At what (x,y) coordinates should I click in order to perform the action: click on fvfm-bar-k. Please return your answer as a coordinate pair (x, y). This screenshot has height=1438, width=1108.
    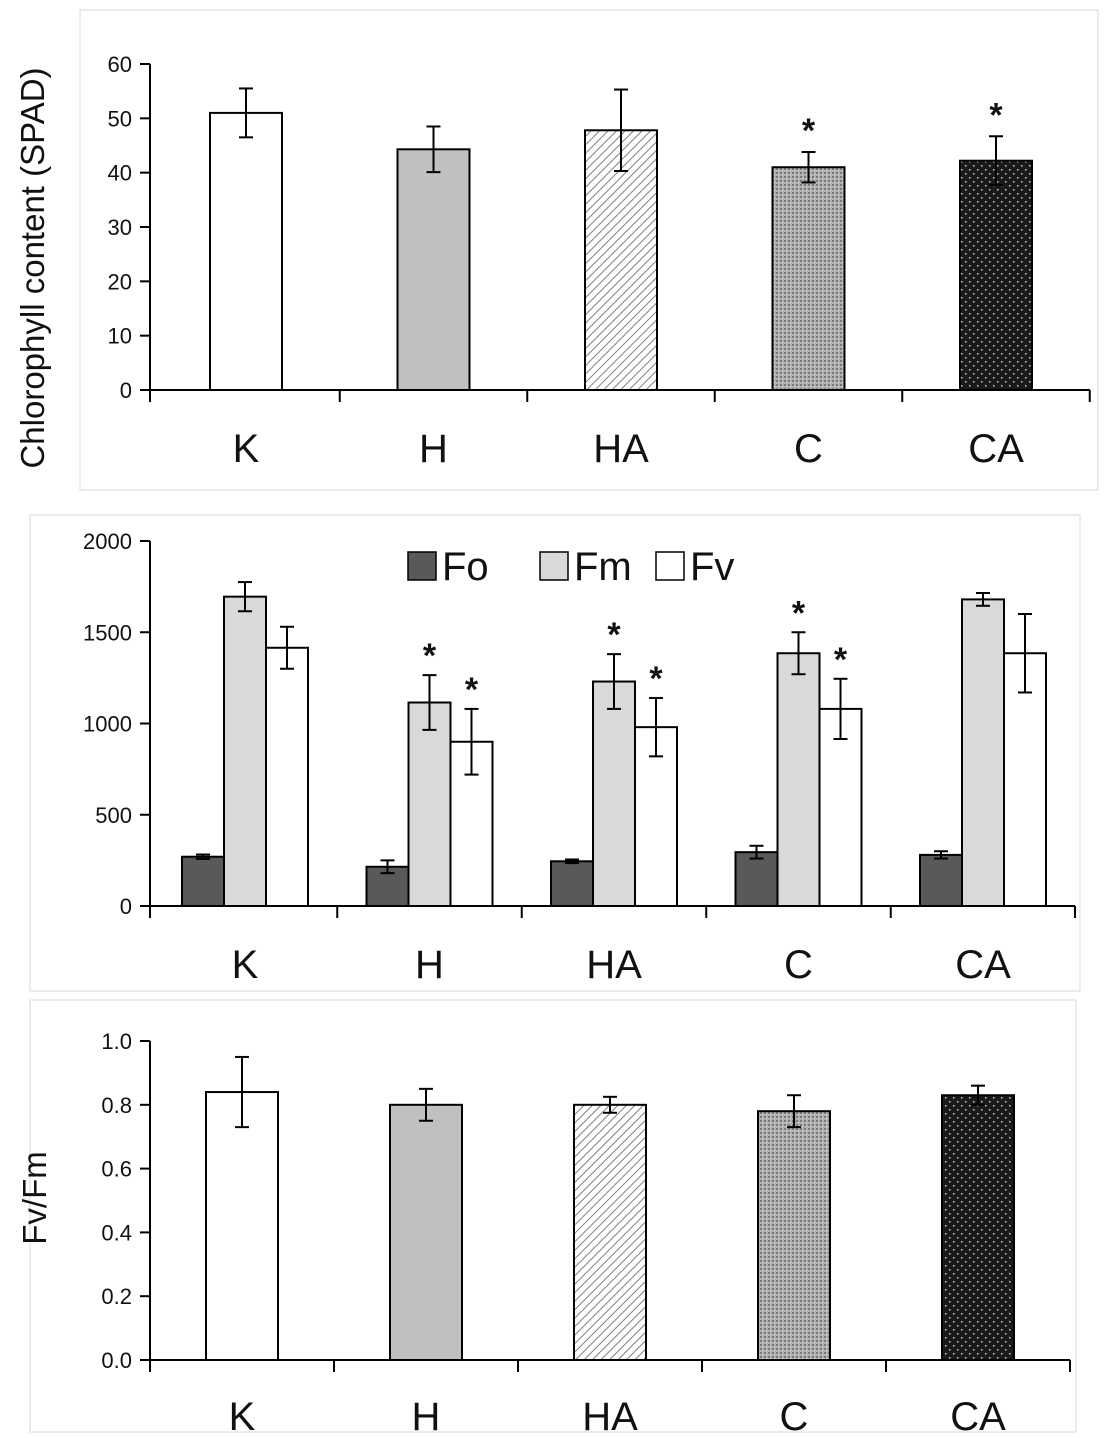
    Looking at the image, I should click on (242, 1226).